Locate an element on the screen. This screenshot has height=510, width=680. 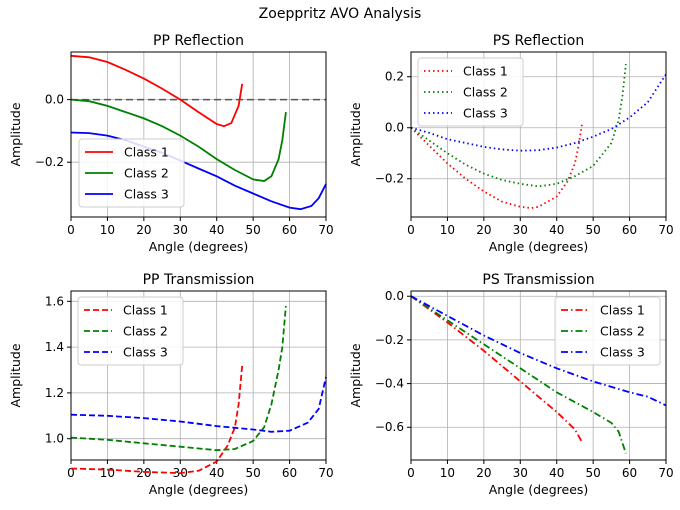
subplot-title: PP Reflection is located at coordinates (198, 41).